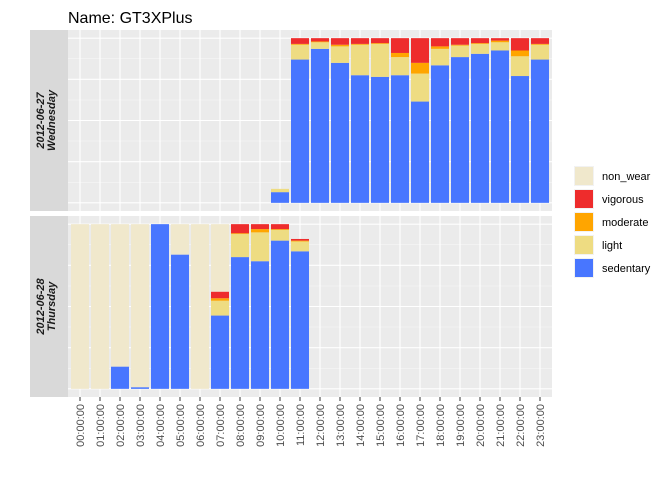 This screenshot has height=480, width=672. What do you see at coordinates (241, 425) in the screenshot?
I see `x-tick-label: 08:00:00` at bounding box center [241, 425].